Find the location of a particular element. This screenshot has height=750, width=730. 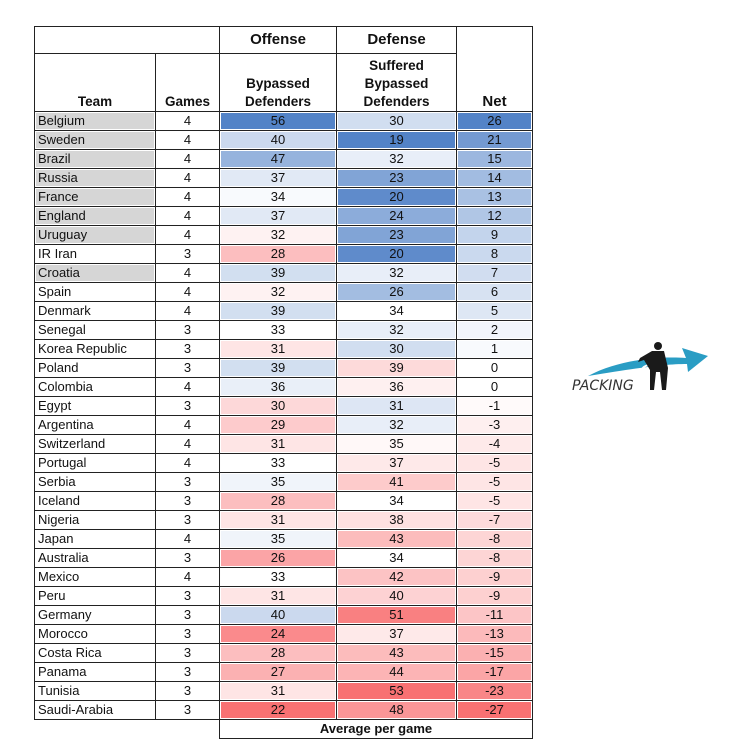

net-value: -1 is located at coordinates (494, 406).